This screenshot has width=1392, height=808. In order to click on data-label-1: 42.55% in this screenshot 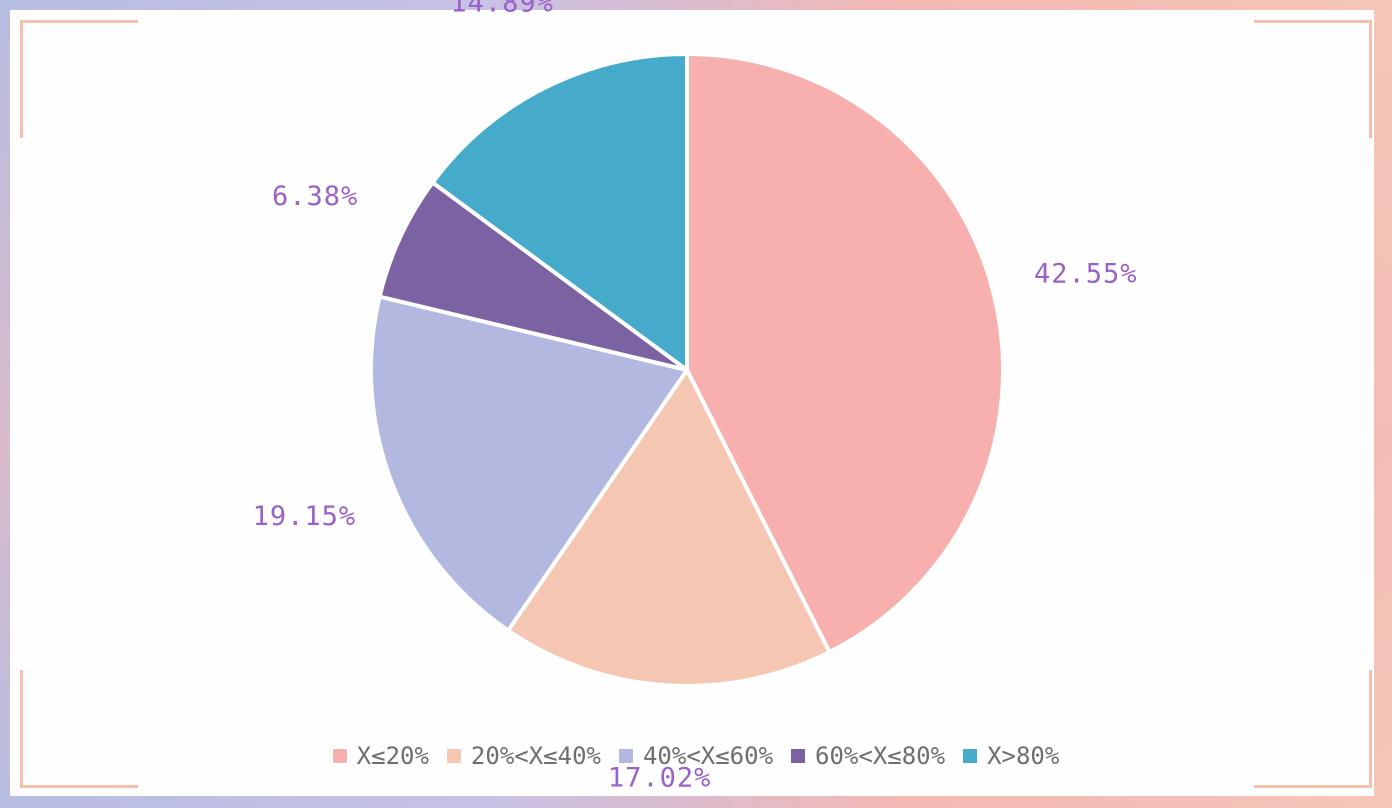, I will do `click(1086, 274)`.